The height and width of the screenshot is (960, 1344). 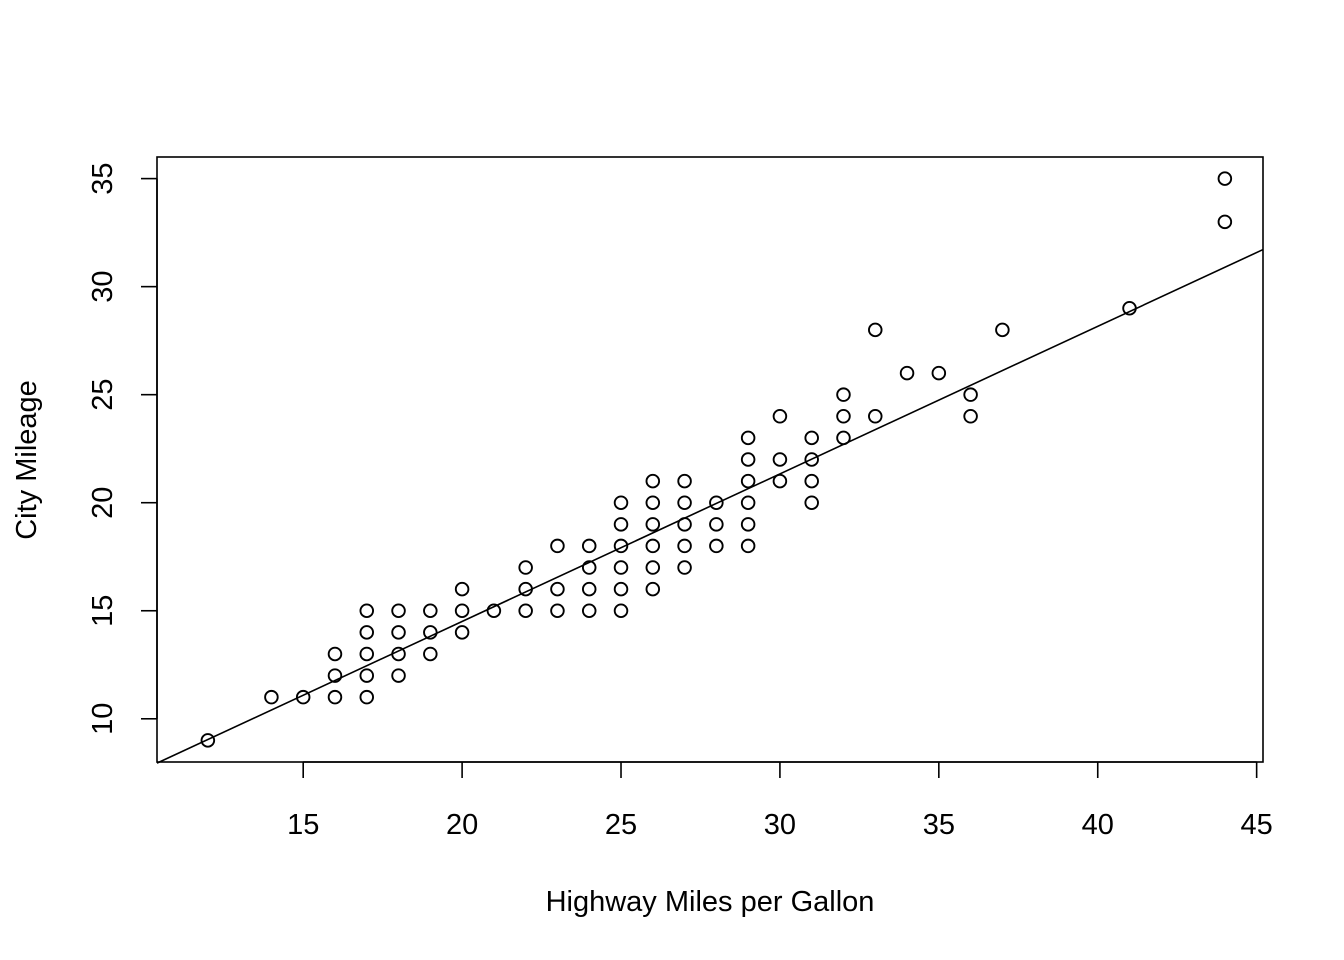 I want to click on x-tick-label: 15, so click(x=303, y=825).